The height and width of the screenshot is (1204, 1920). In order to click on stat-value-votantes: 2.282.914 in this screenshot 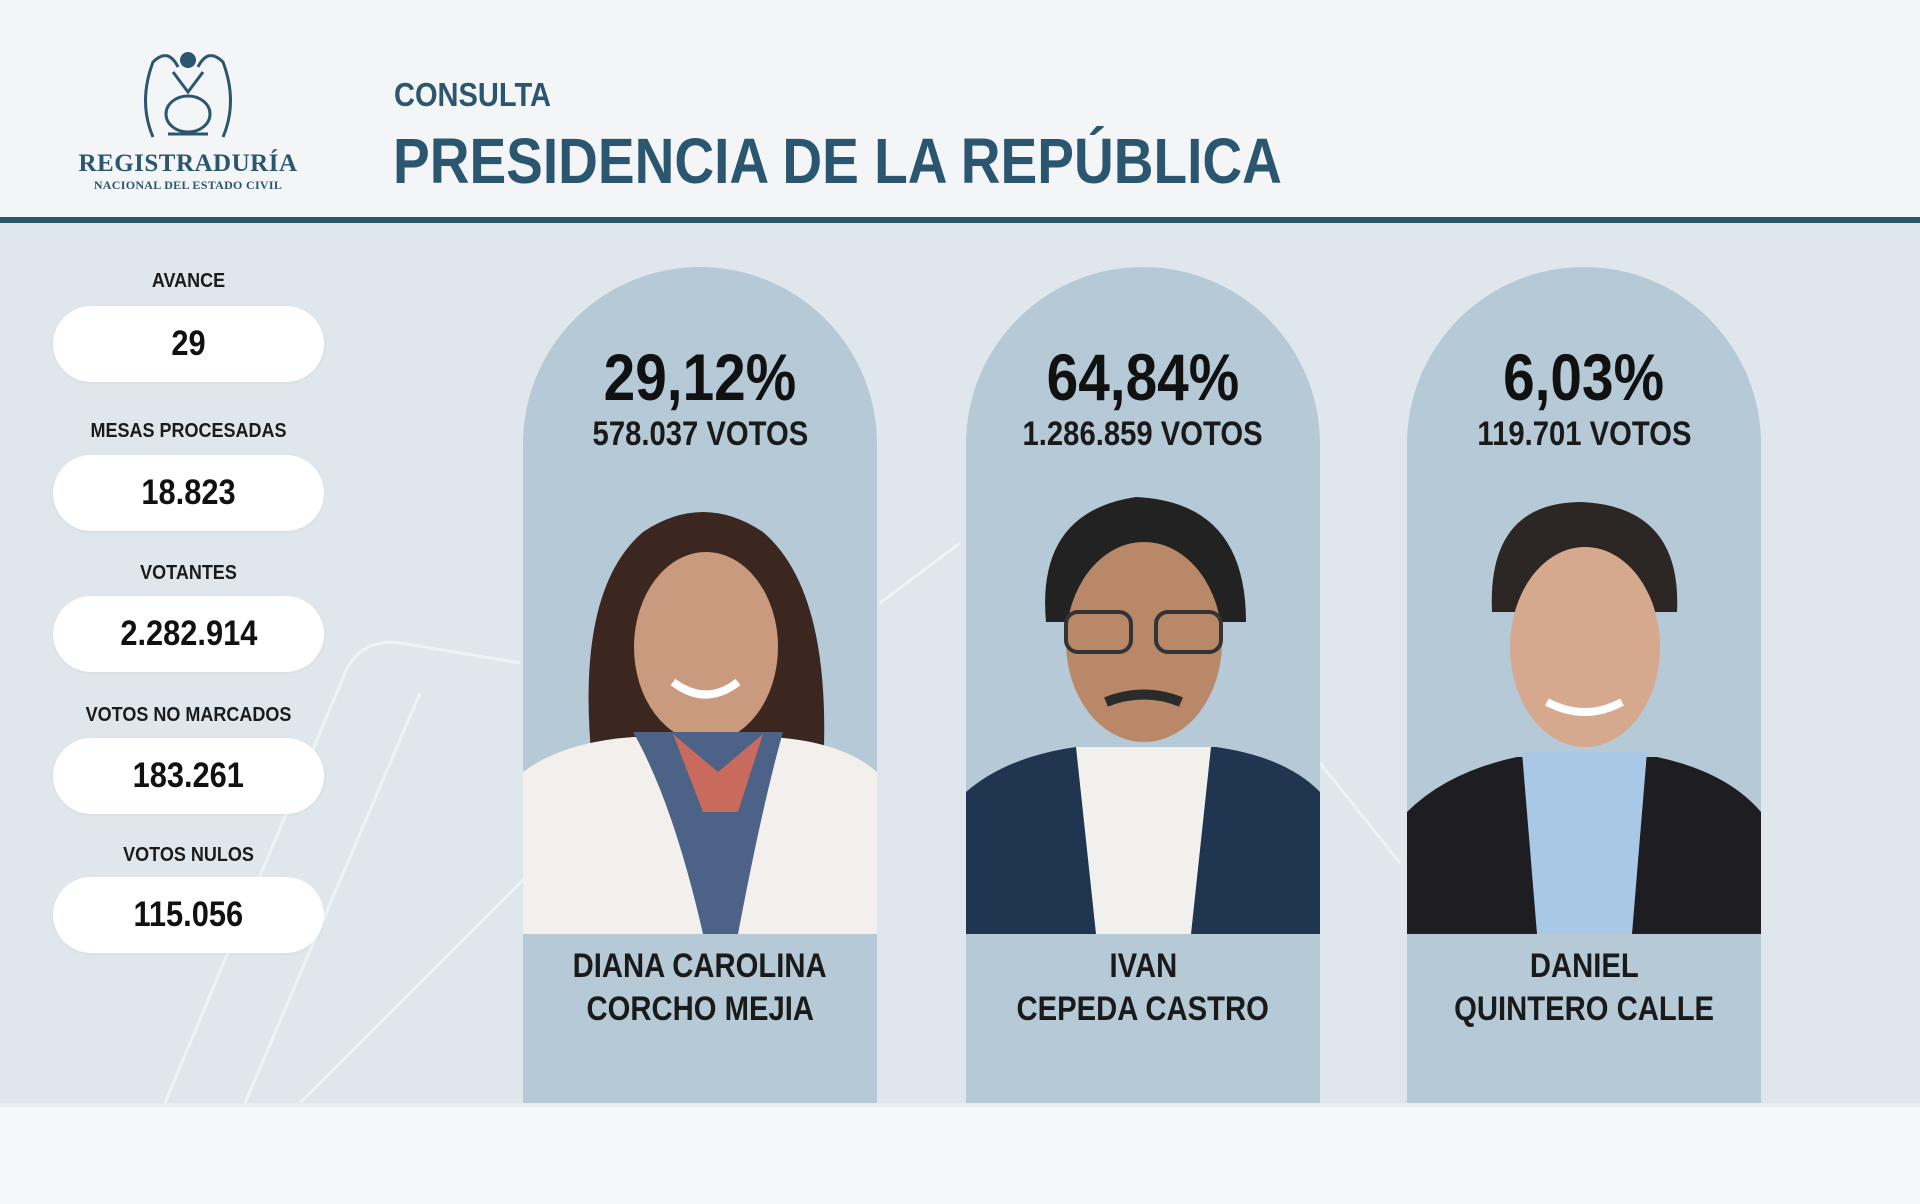, I will do `click(188, 634)`.